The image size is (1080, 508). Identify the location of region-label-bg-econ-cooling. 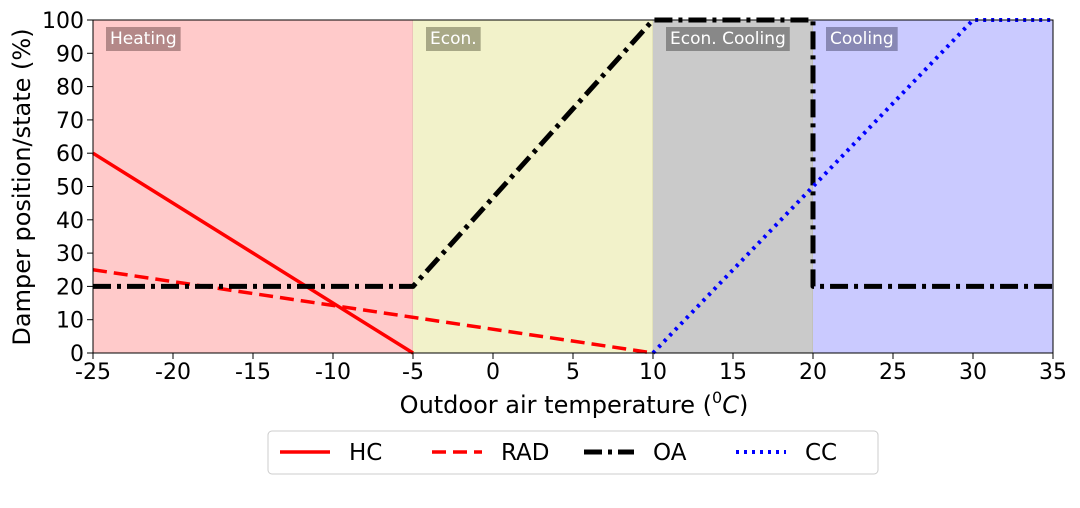
(728, 39).